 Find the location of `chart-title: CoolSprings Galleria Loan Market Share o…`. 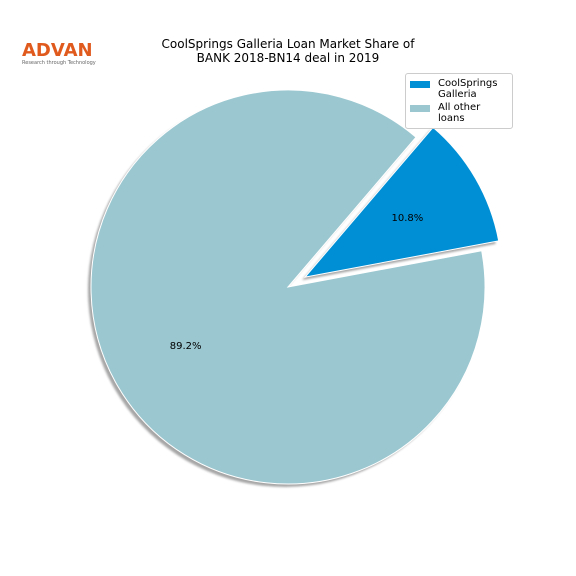

chart-title: CoolSprings Galleria Loan Market Share o… is located at coordinates (288, 51).